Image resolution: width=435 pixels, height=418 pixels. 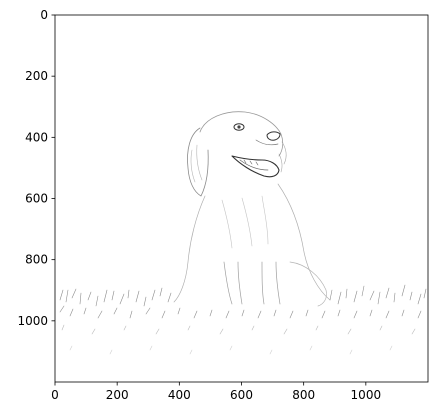 What do you see at coordinates (216, 392) in the screenshot?
I see `x-axis: 0 200 400 600 800 1000` at bounding box center [216, 392].